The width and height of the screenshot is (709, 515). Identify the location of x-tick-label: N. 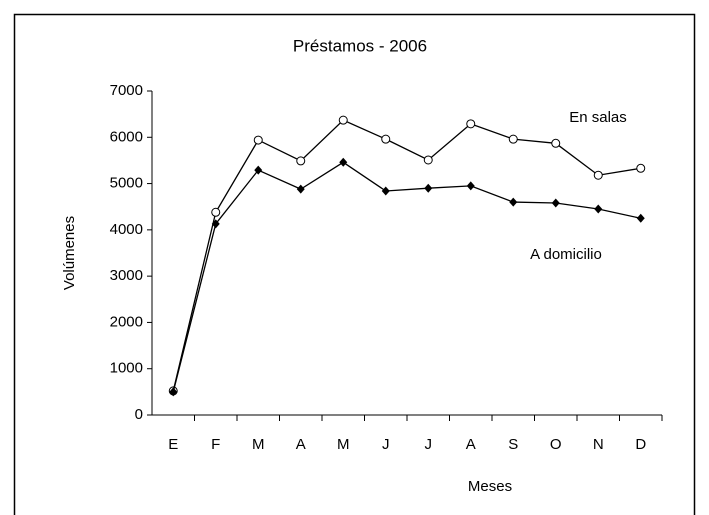
(598, 444).